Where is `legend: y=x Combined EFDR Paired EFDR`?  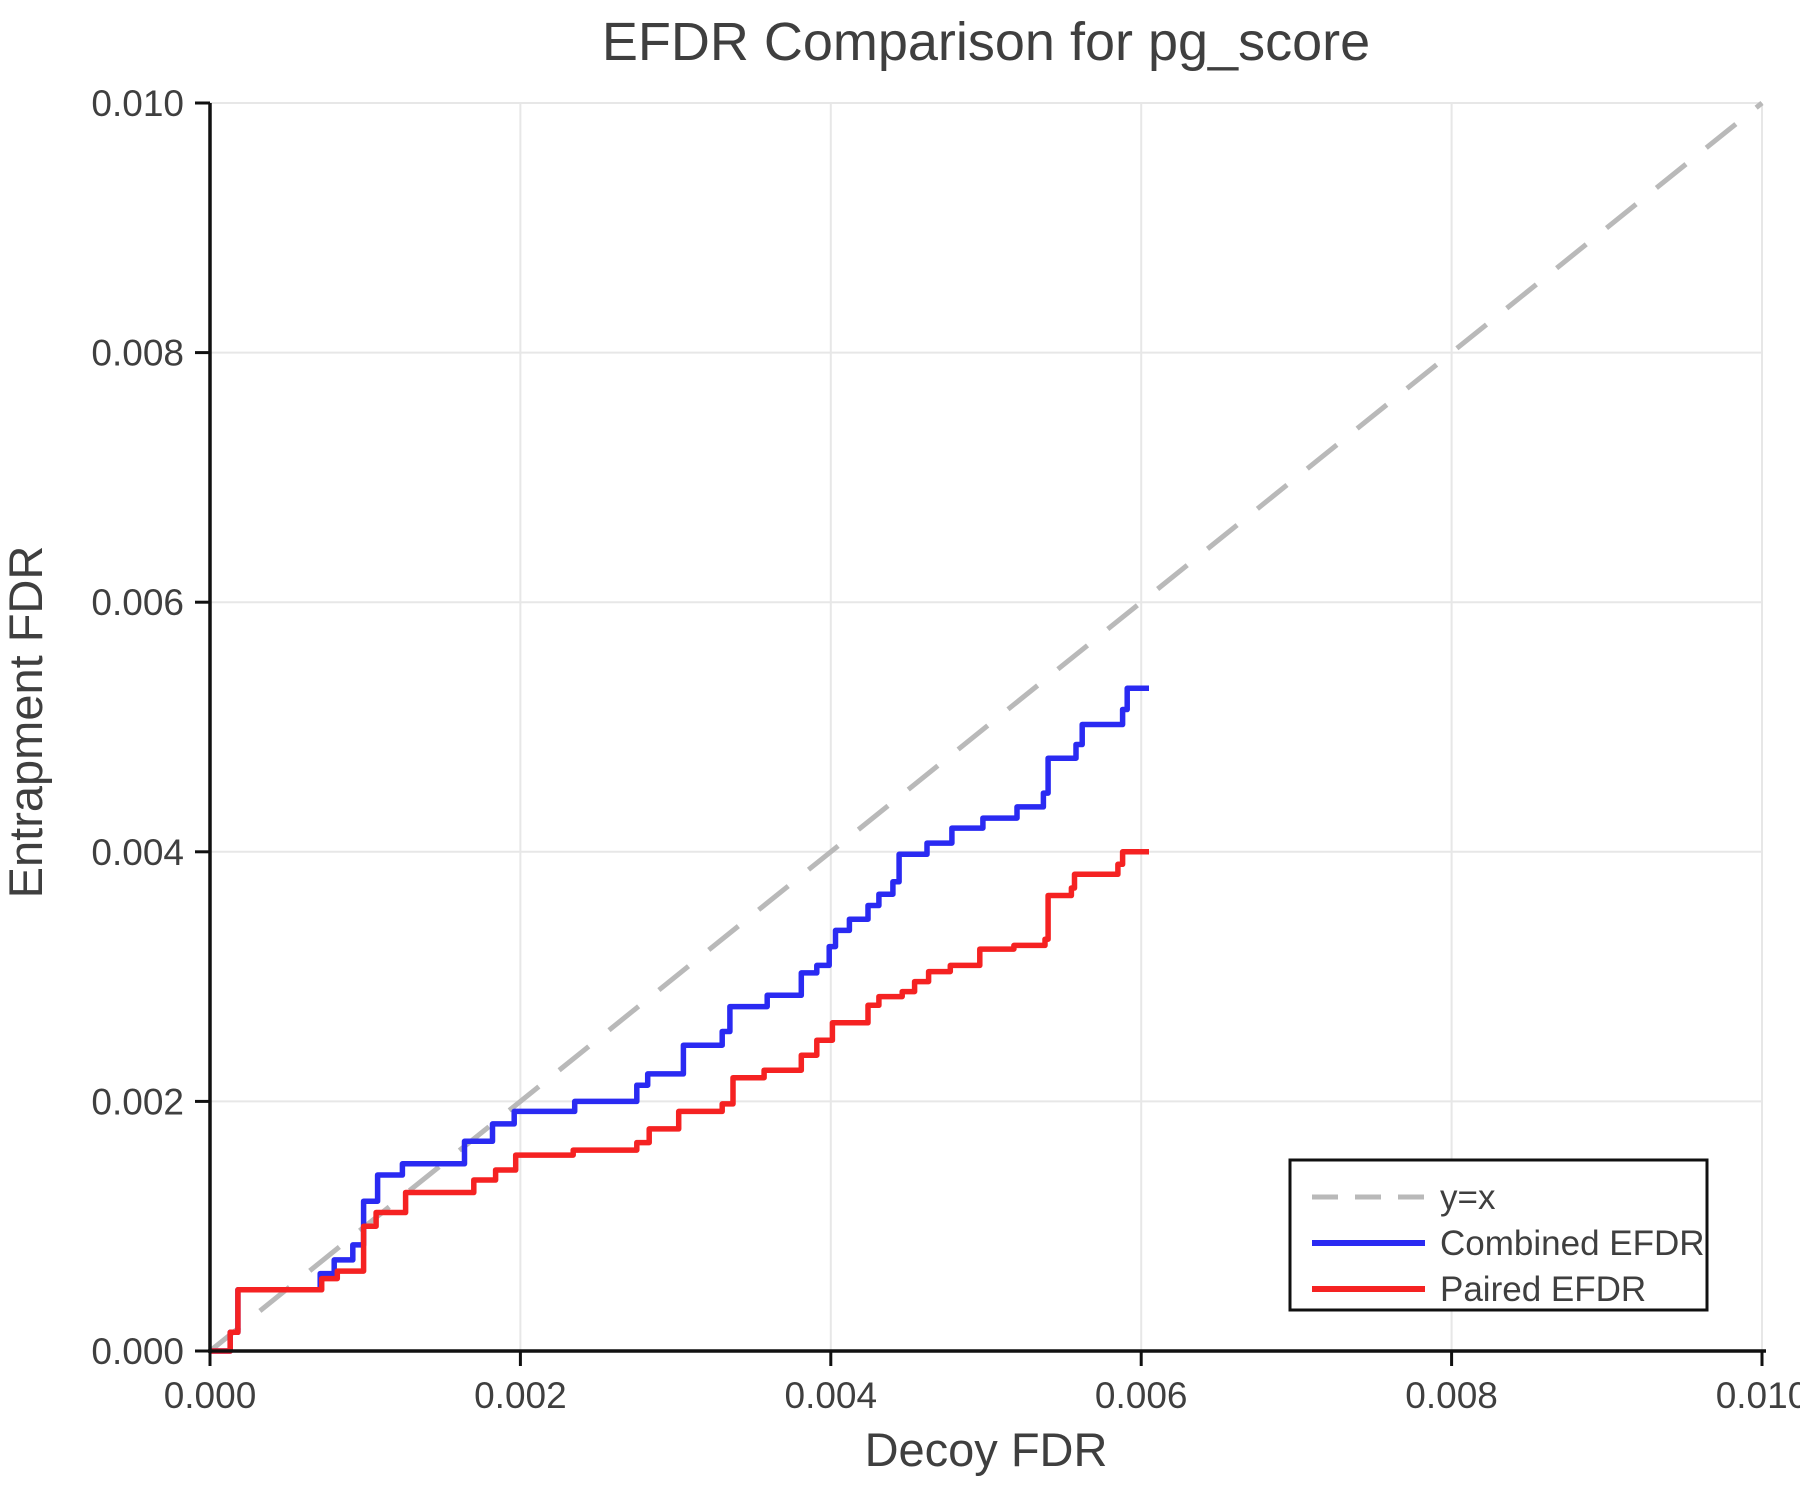 legend: y=x Combined EFDR Paired EFDR is located at coordinates (1498, 1235).